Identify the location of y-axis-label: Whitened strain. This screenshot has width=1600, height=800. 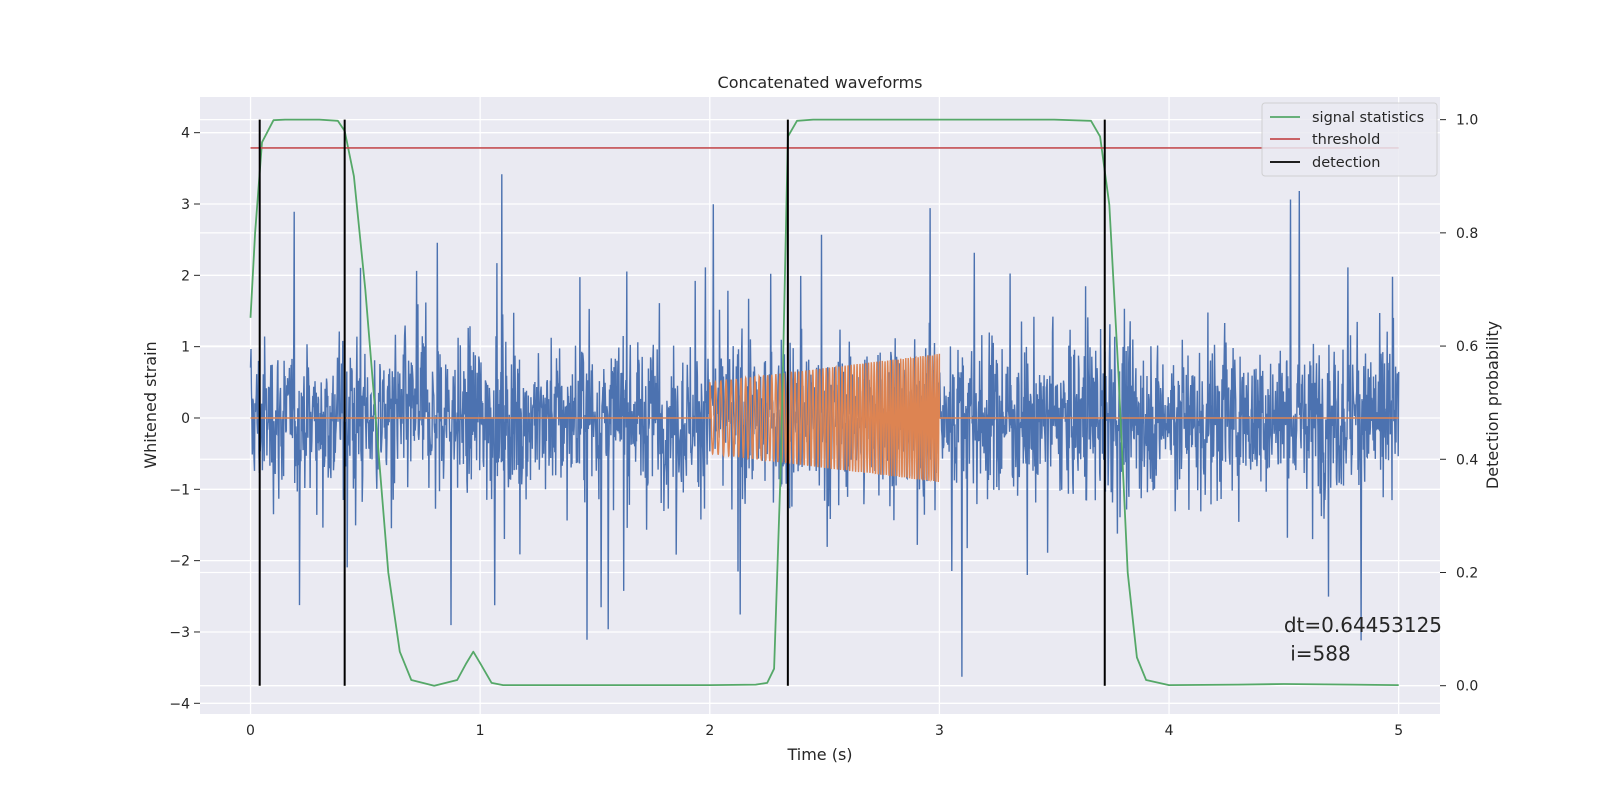
(150, 404).